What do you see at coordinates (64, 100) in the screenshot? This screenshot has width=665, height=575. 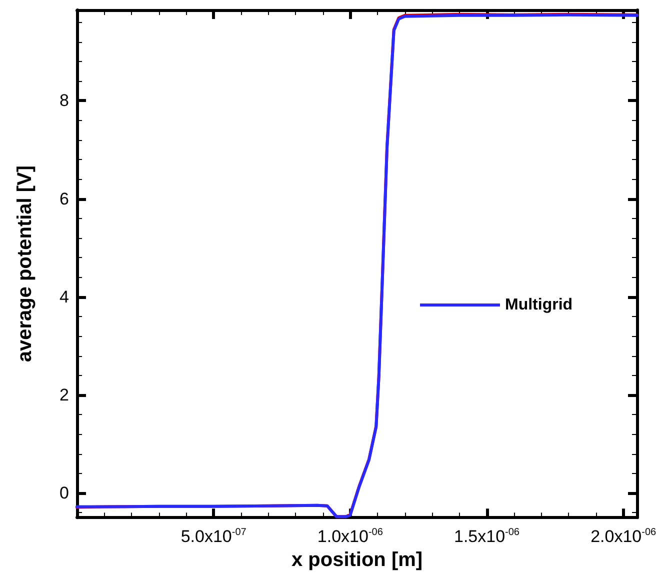 I see `y-tick-label: 8` at bounding box center [64, 100].